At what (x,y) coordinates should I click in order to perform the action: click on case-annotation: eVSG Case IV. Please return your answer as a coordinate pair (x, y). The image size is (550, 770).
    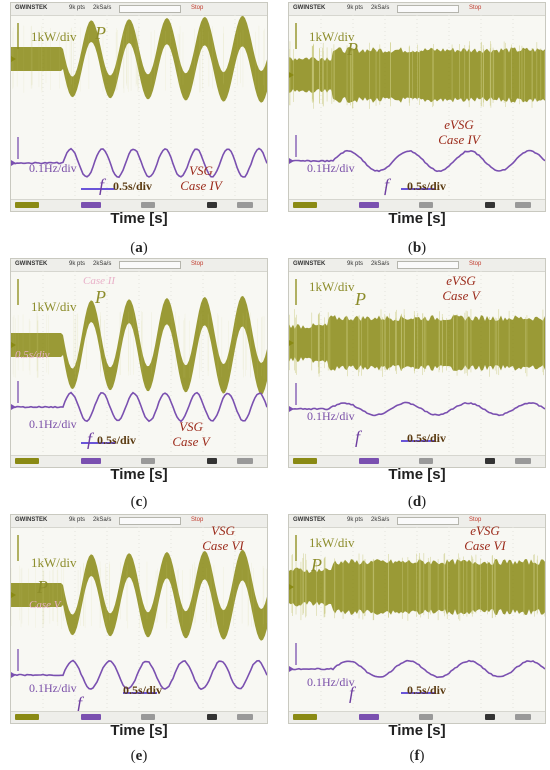
    Looking at the image, I should click on (459, 132).